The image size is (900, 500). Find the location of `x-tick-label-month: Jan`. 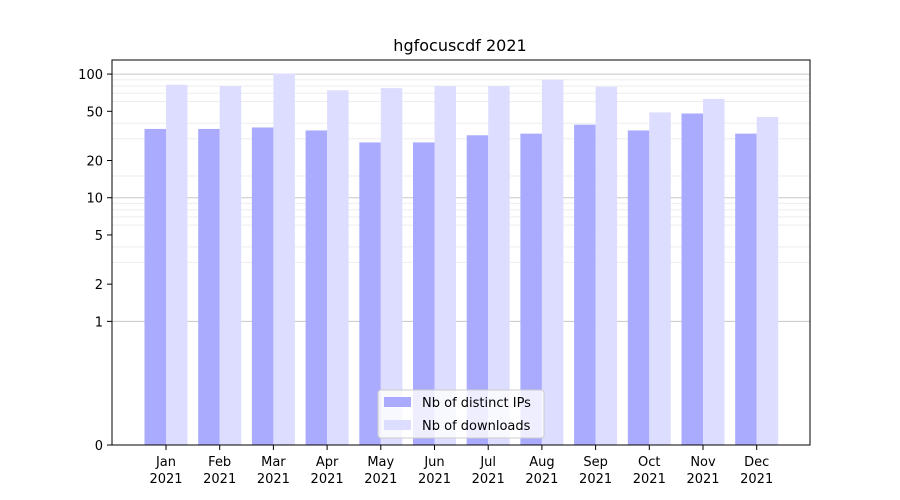

x-tick-label-month: Jan is located at coordinates (165, 462).